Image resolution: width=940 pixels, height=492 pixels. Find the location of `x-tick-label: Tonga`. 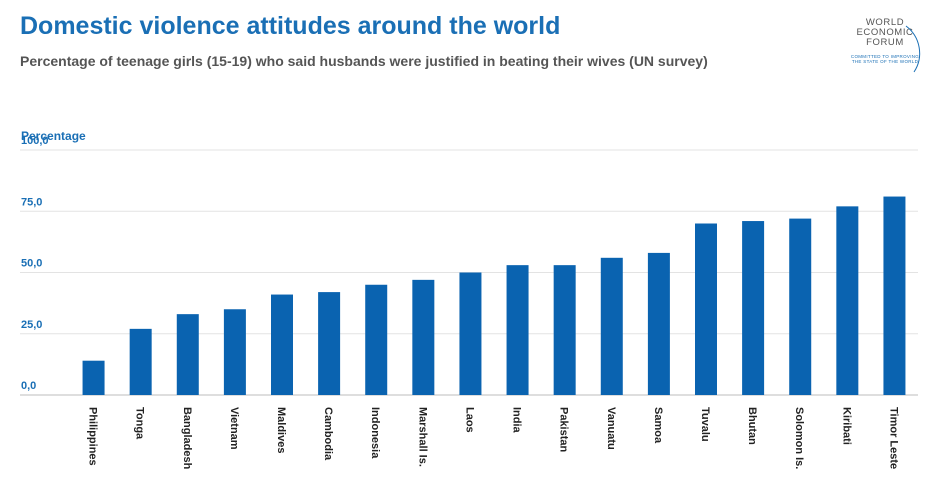

x-tick-label: Tonga is located at coordinates (140, 423).